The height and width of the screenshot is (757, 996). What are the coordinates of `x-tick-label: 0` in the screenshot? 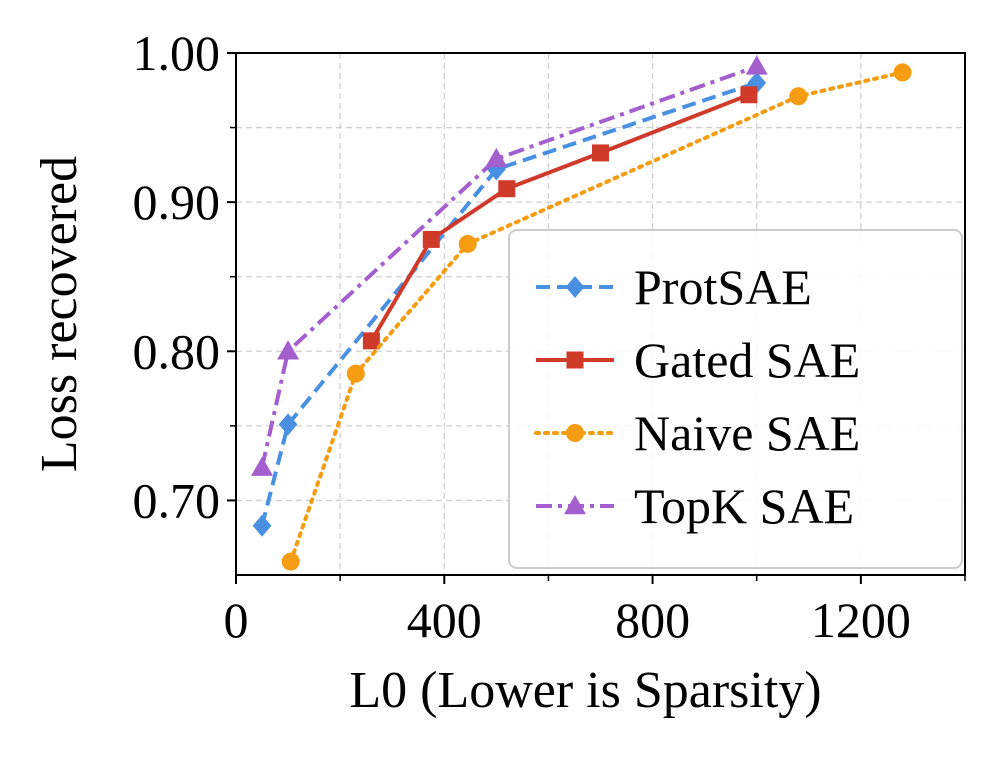 It's located at (236, 620).